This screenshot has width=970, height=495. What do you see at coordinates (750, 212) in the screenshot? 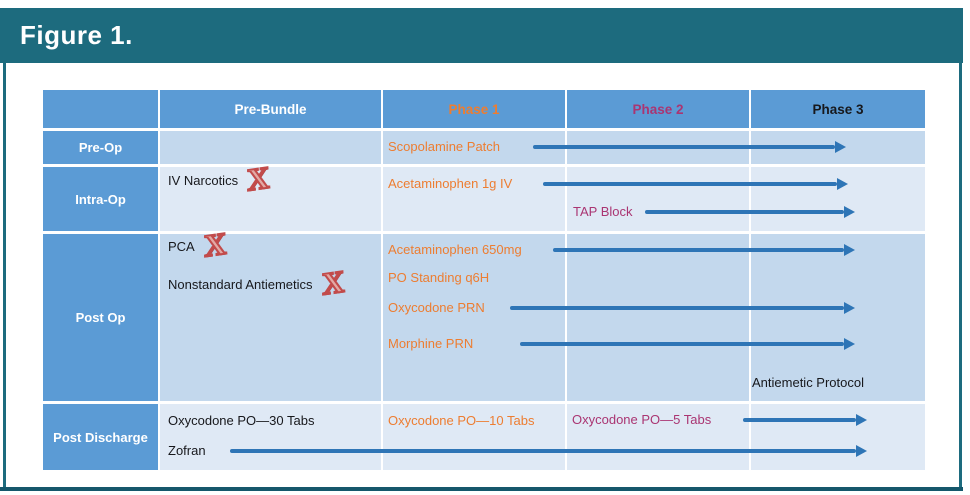
I see `arrow-tap-block` at bounding box center [750, 212].